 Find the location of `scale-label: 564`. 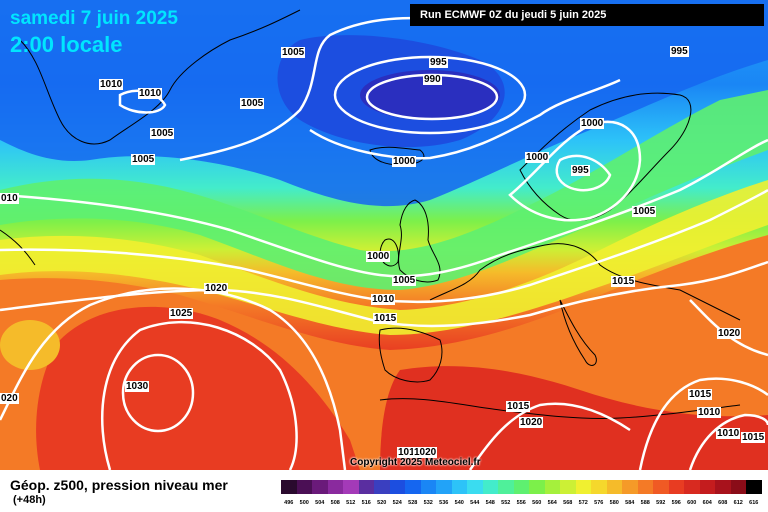

scale-label: 564 is located at coordinates (552, 503).